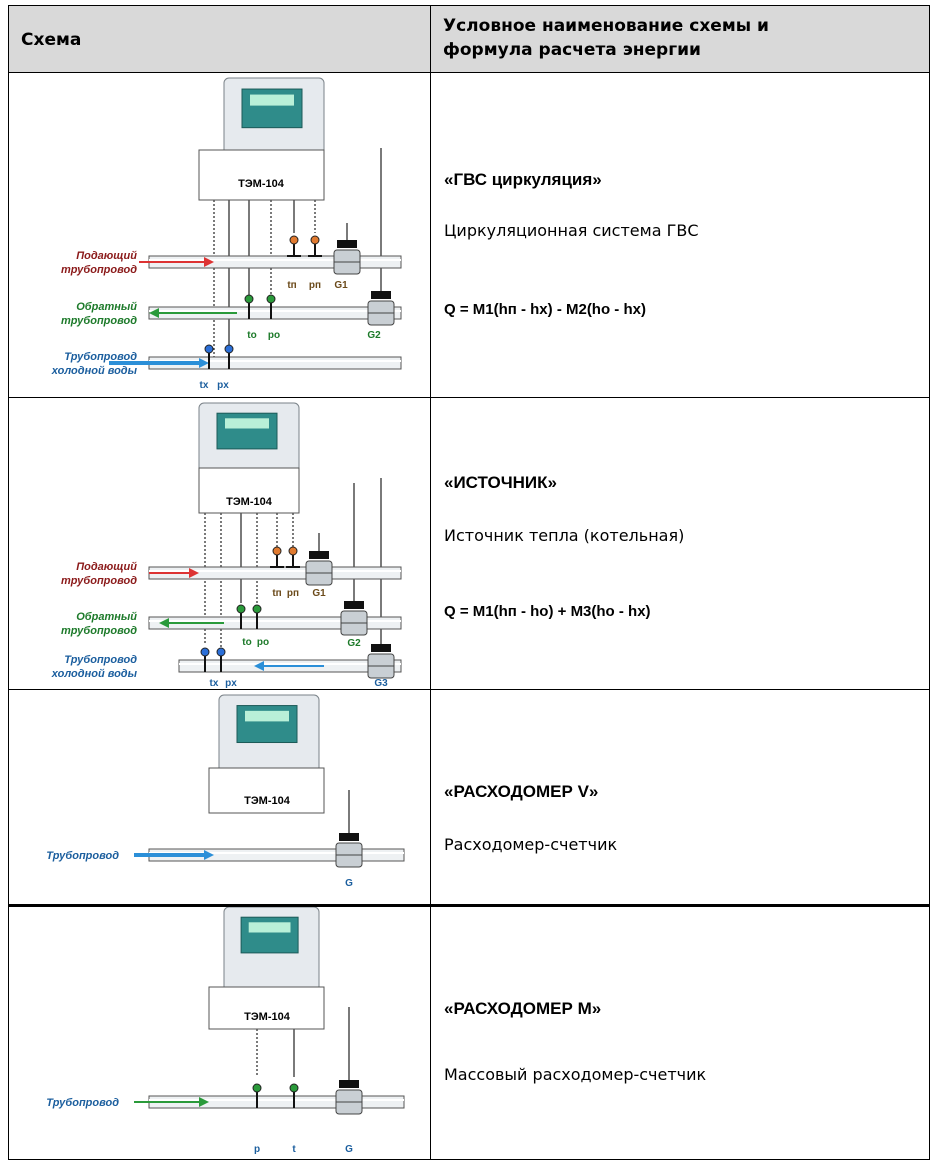 This screenshot has height=1160, width=937. Describe the element at coordinates (214, 683) in the screenshot. I see `sensor-label: tх` at that location.